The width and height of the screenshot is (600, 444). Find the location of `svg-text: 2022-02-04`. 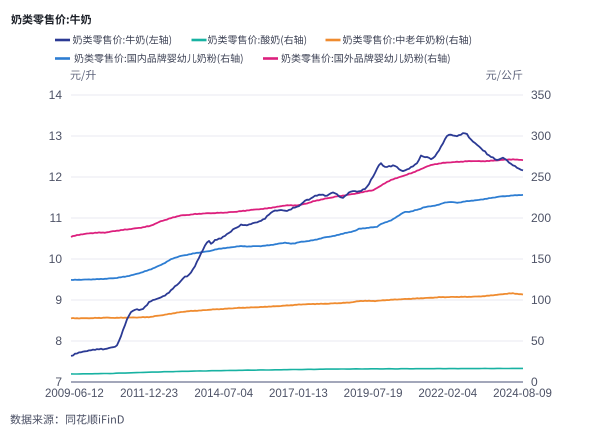

svg-text: 2022-02-04 is located at coordinates (447, 394).